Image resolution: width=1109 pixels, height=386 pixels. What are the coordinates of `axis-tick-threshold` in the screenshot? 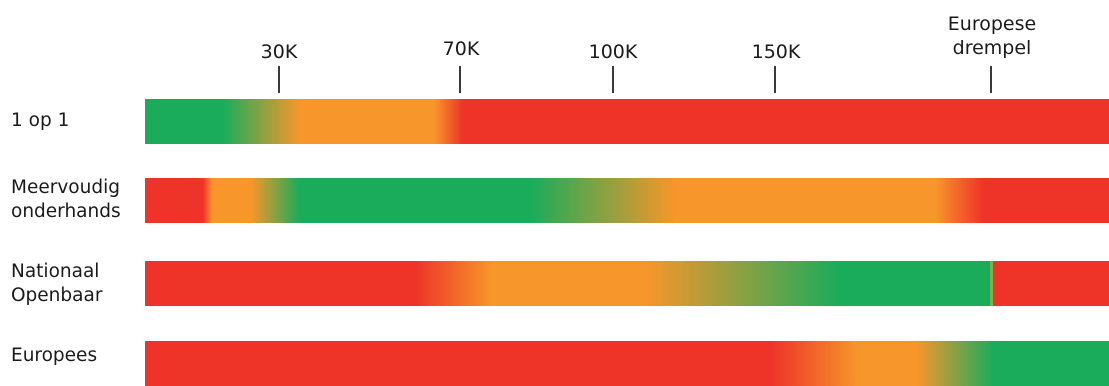 It's located at (991, 79).